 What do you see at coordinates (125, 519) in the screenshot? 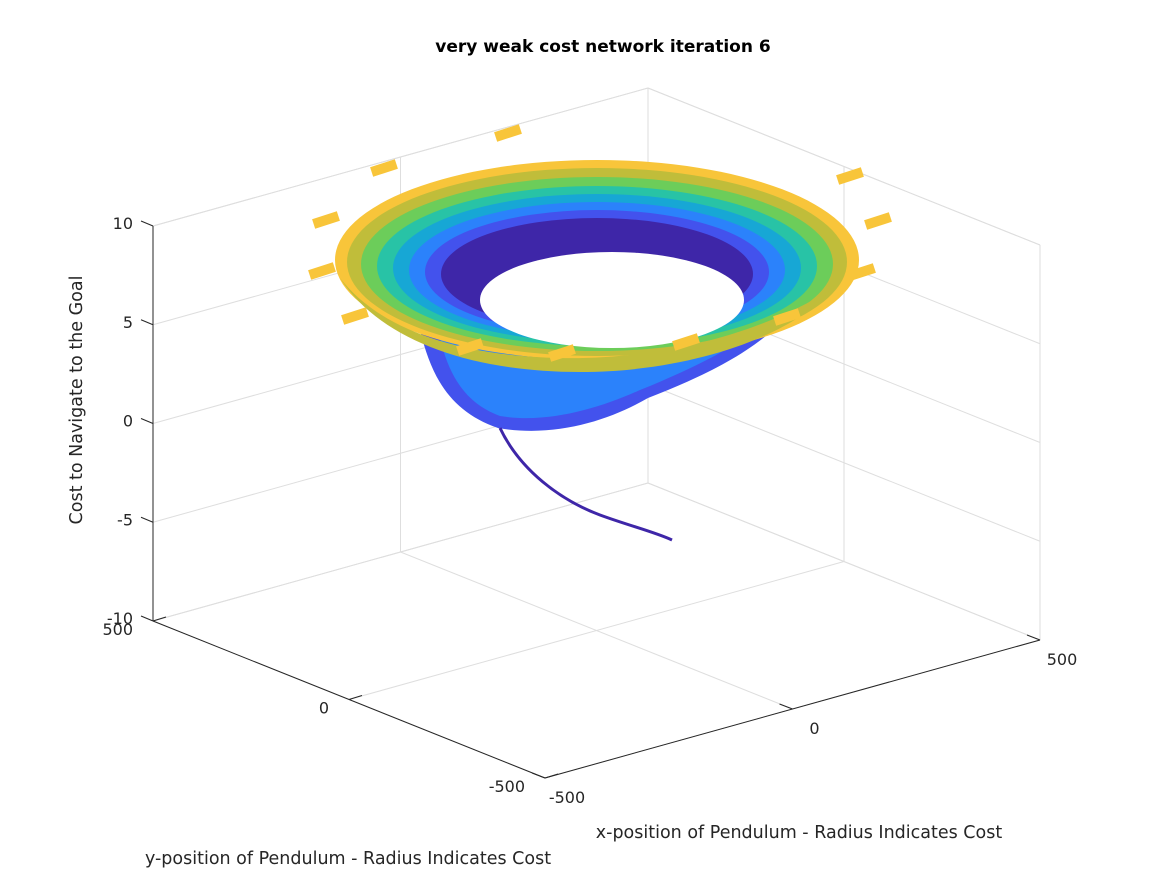
I see `z-tick-label: -5` at bounding box center [125, 519].